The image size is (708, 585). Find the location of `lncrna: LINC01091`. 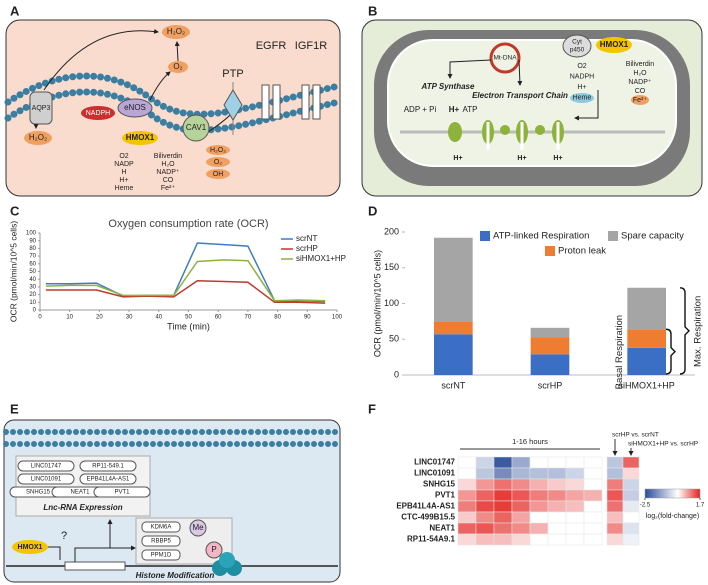

lncrna: LINC01091 is located at coordinates (46, 480).